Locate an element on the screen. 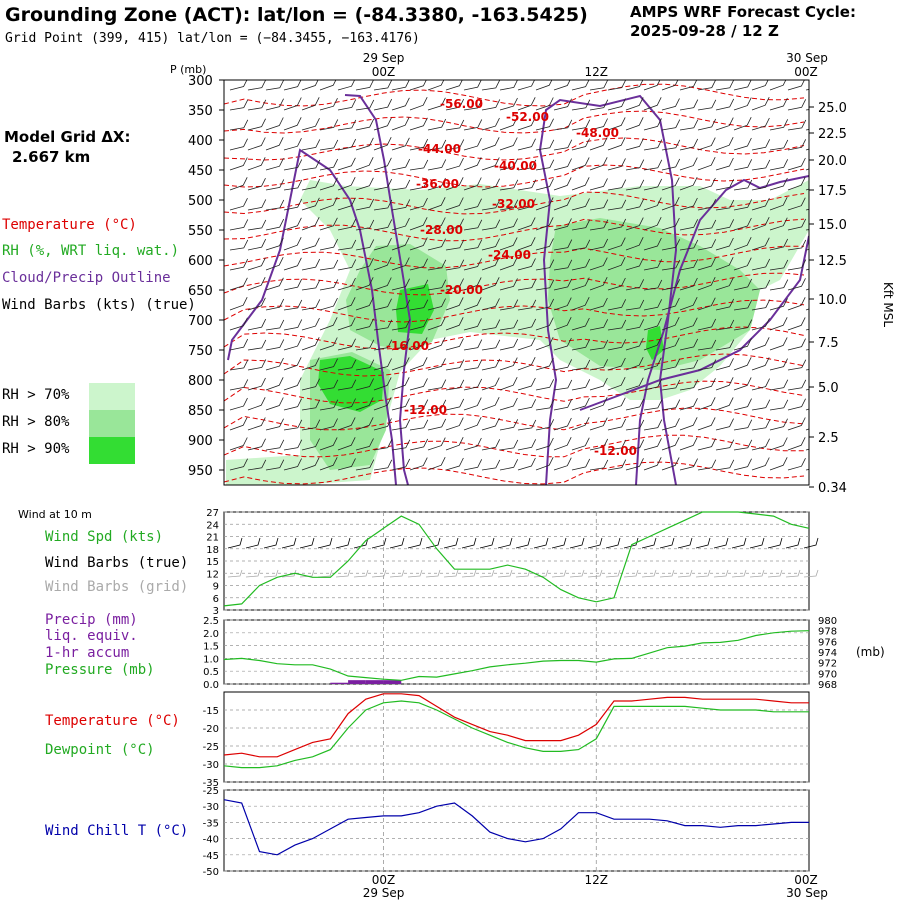  model-grid-label: Model Grid ΔX: is located at coordinates (67, 137).